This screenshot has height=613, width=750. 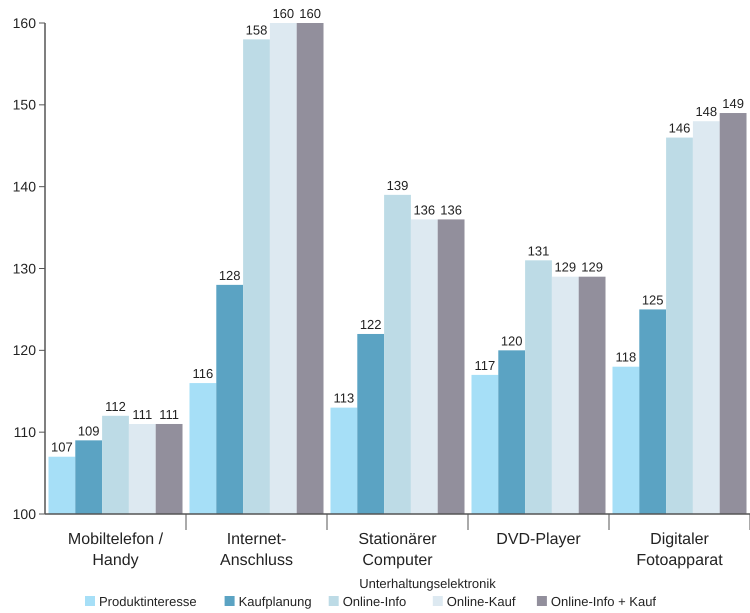 What do you see at coordinates (485, 365) in the screenshot?
I see `data-label: 117` at bounding box center [485, 365].